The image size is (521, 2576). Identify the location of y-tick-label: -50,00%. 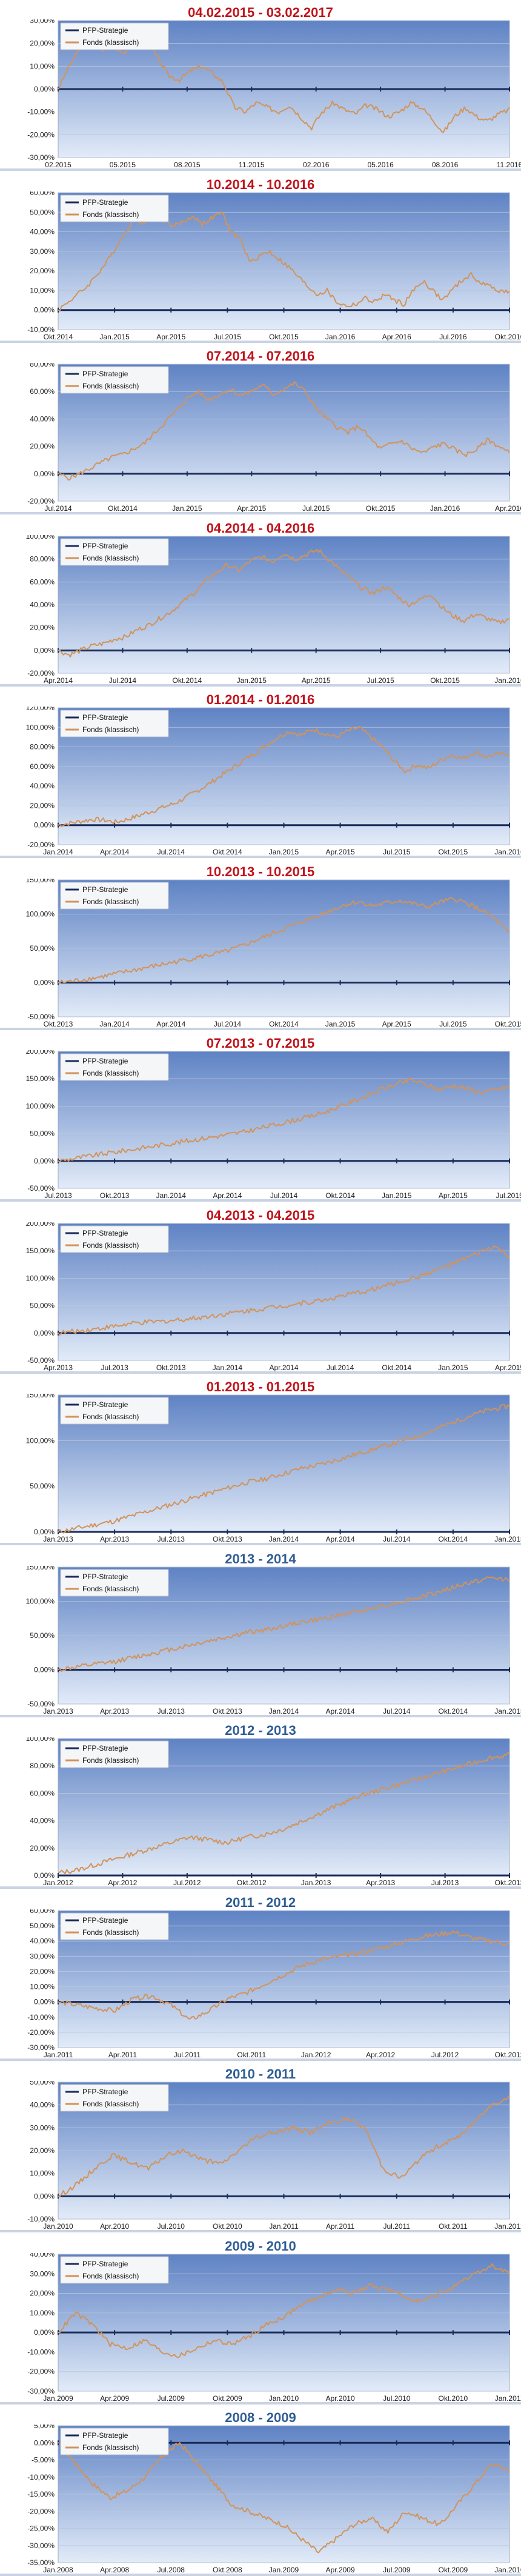
(41, 1360).